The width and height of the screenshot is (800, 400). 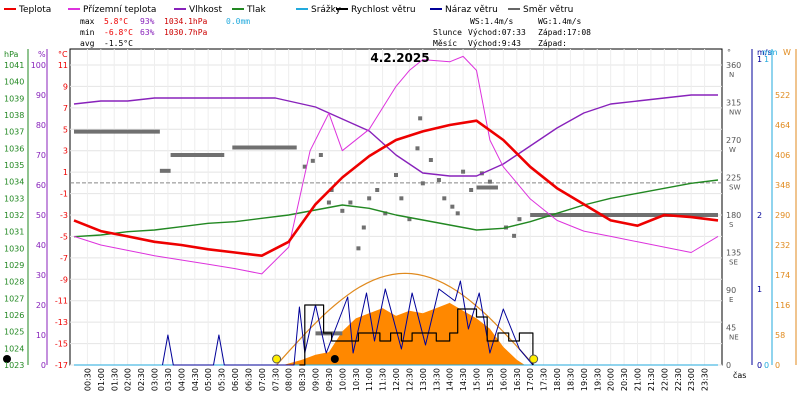 What do you see at coordinates (262, 379) in the screenshot?
I see `time-tick-label: 07:00` at bounding box center [262, 379].